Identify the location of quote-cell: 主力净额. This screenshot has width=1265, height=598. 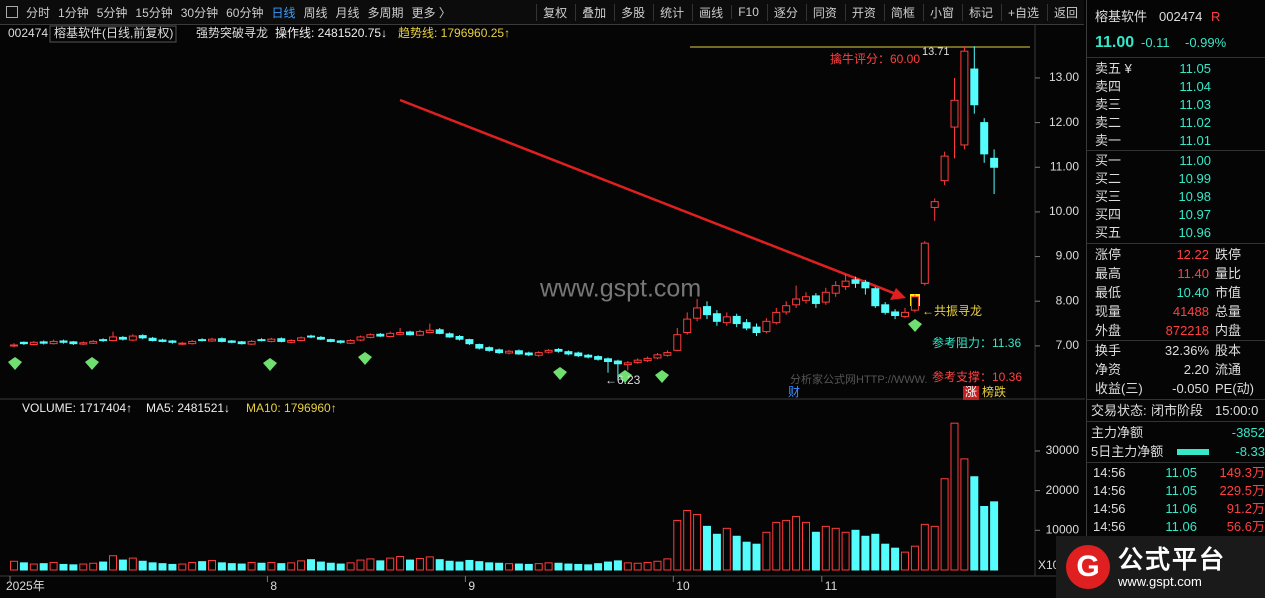
(1117, 432).